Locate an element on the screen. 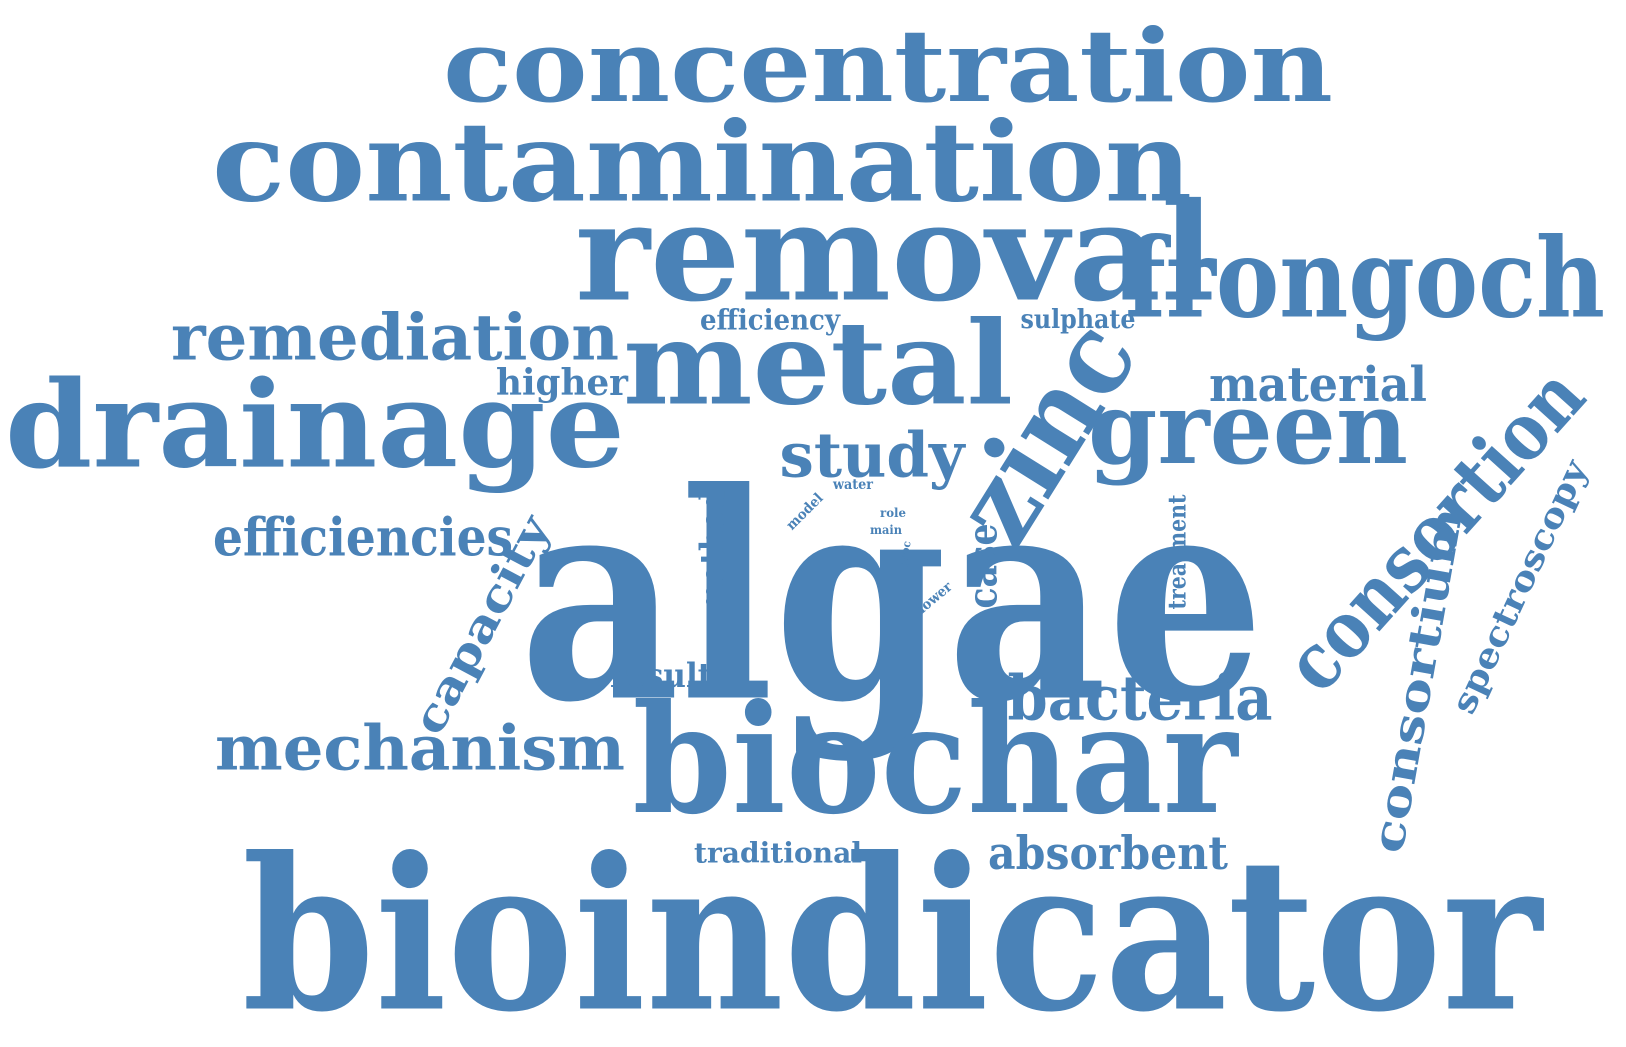 The image size is (1626, 1047). word-main: main is located at coordinates (886, 530).